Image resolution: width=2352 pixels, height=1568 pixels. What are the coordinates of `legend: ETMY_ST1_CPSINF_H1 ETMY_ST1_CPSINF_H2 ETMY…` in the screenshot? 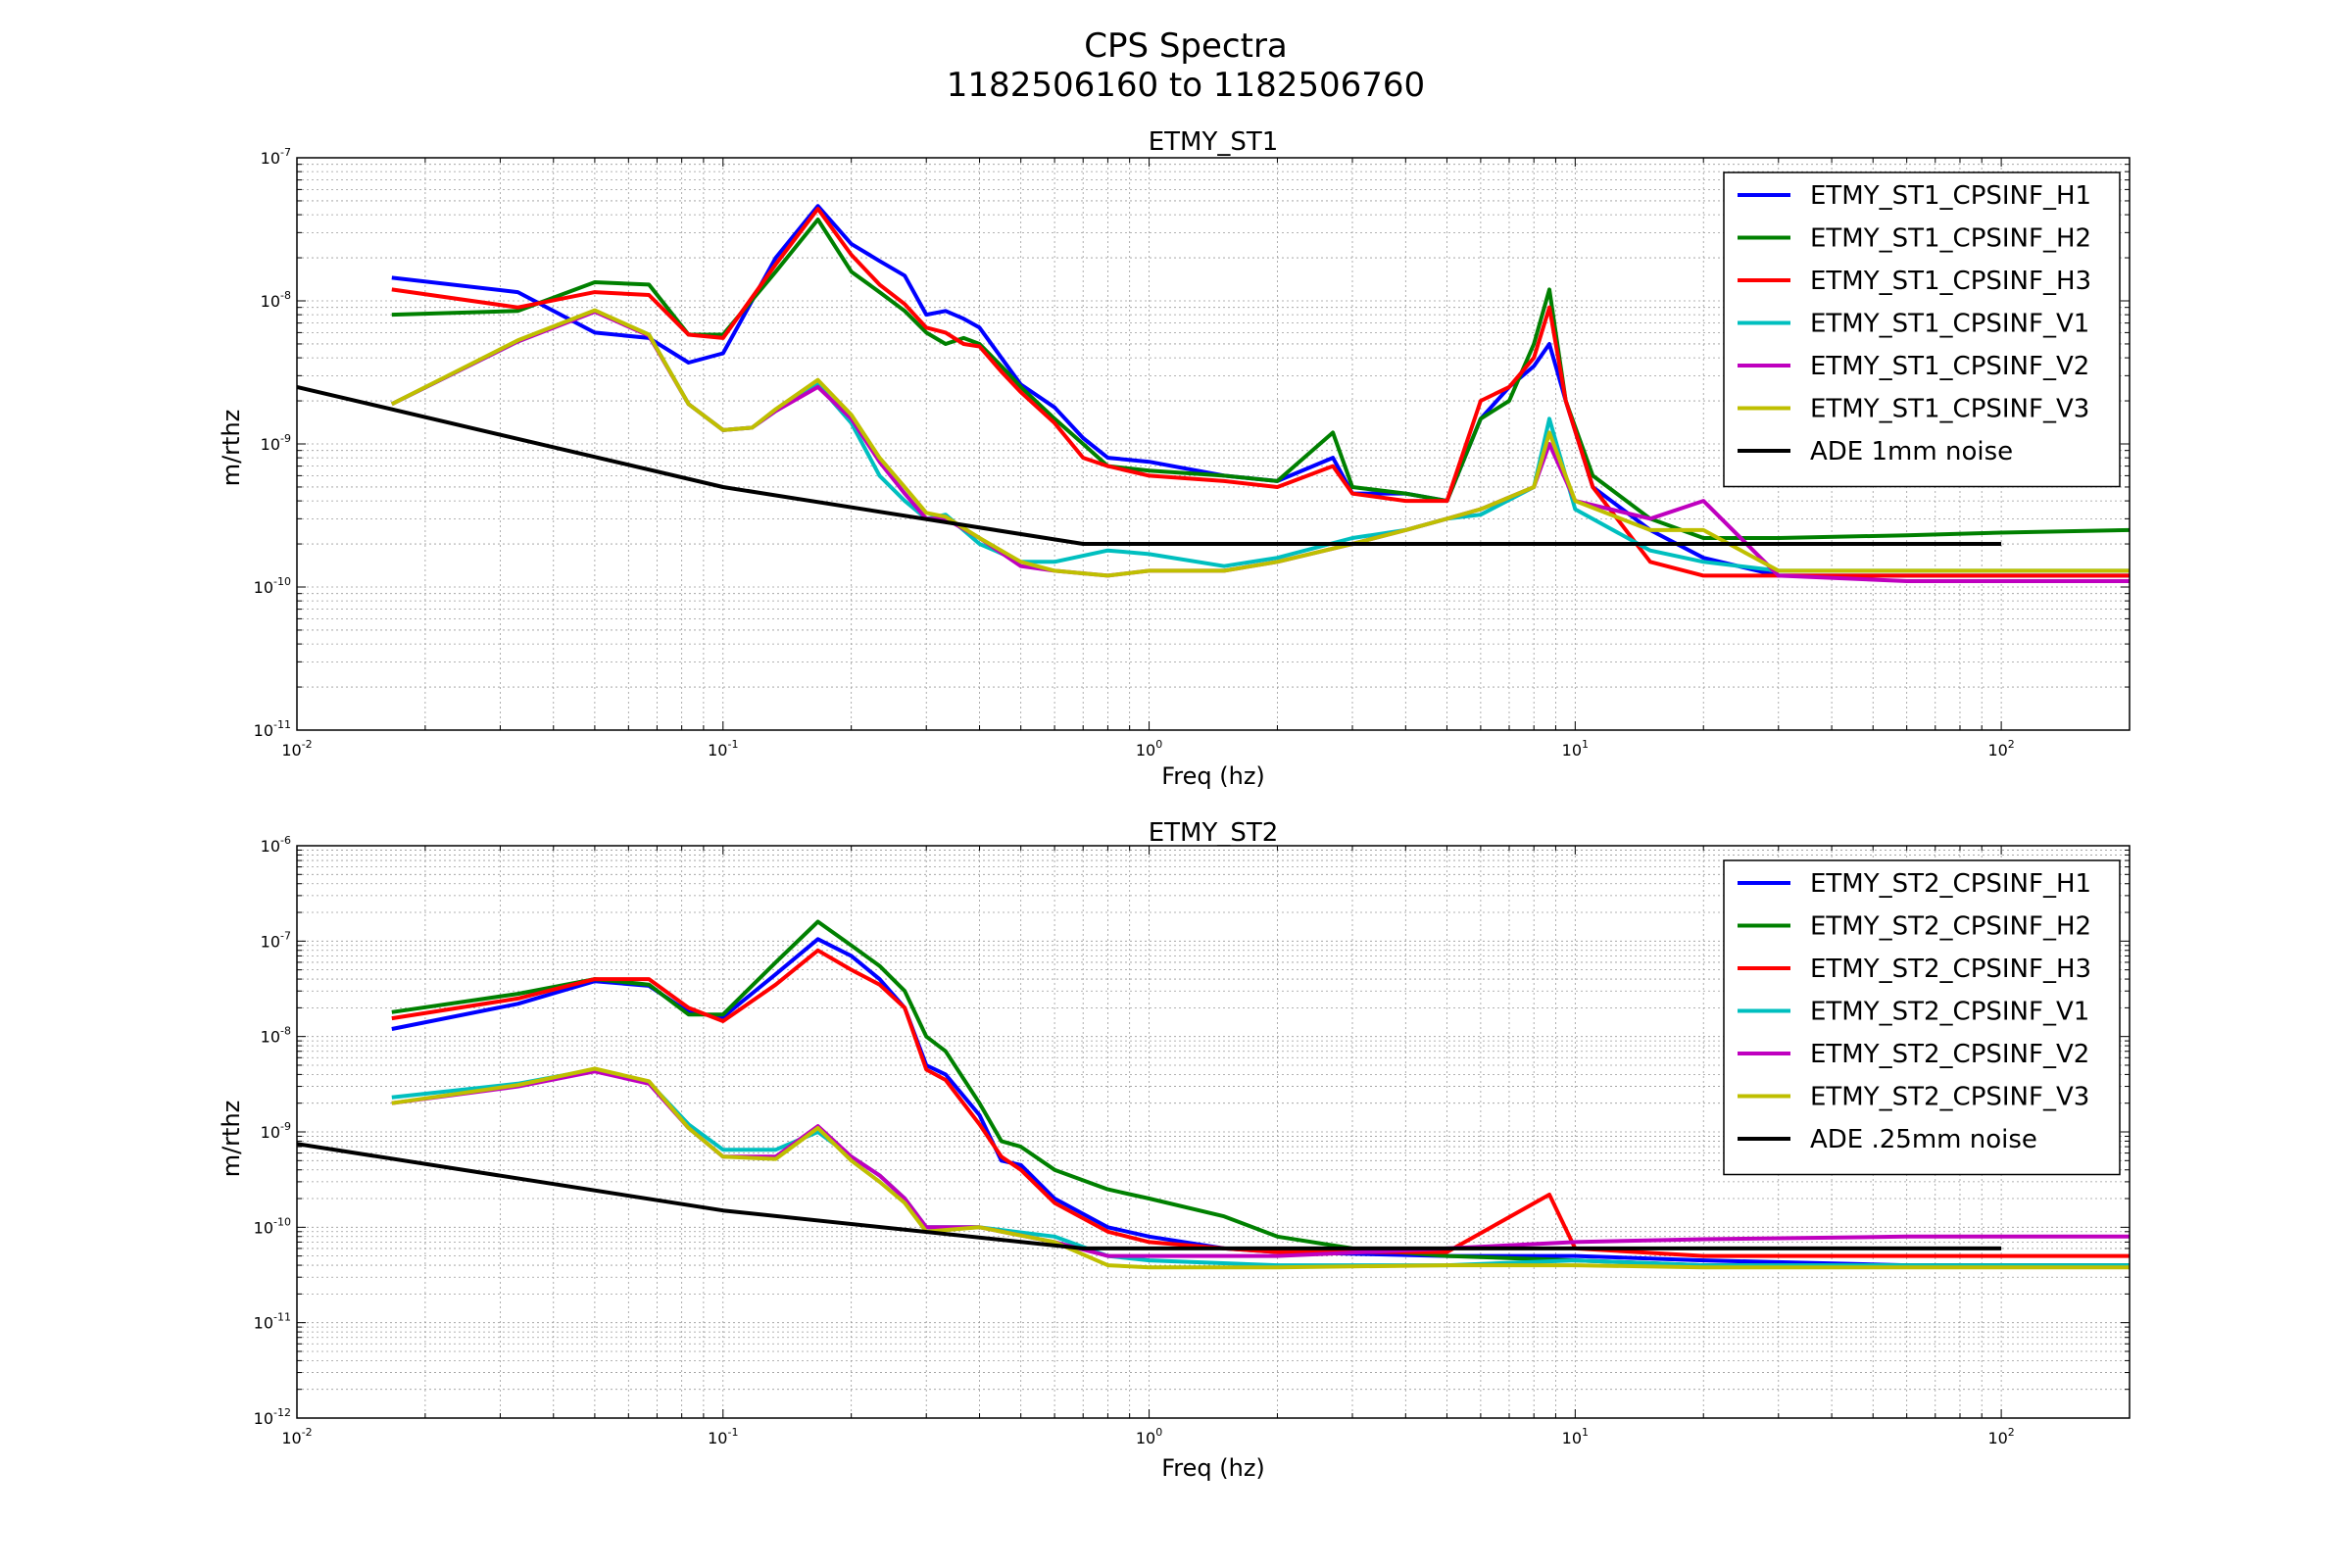 It's located at (1922, 330).